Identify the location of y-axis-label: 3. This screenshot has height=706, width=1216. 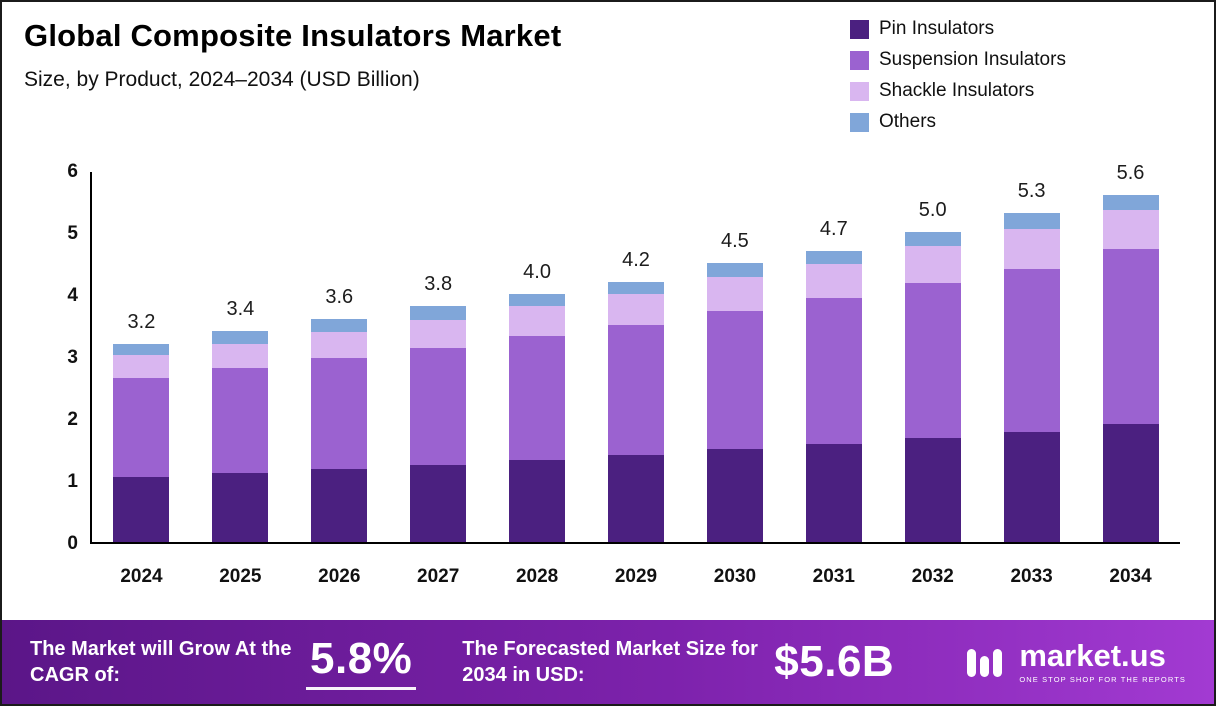
(72, 357).